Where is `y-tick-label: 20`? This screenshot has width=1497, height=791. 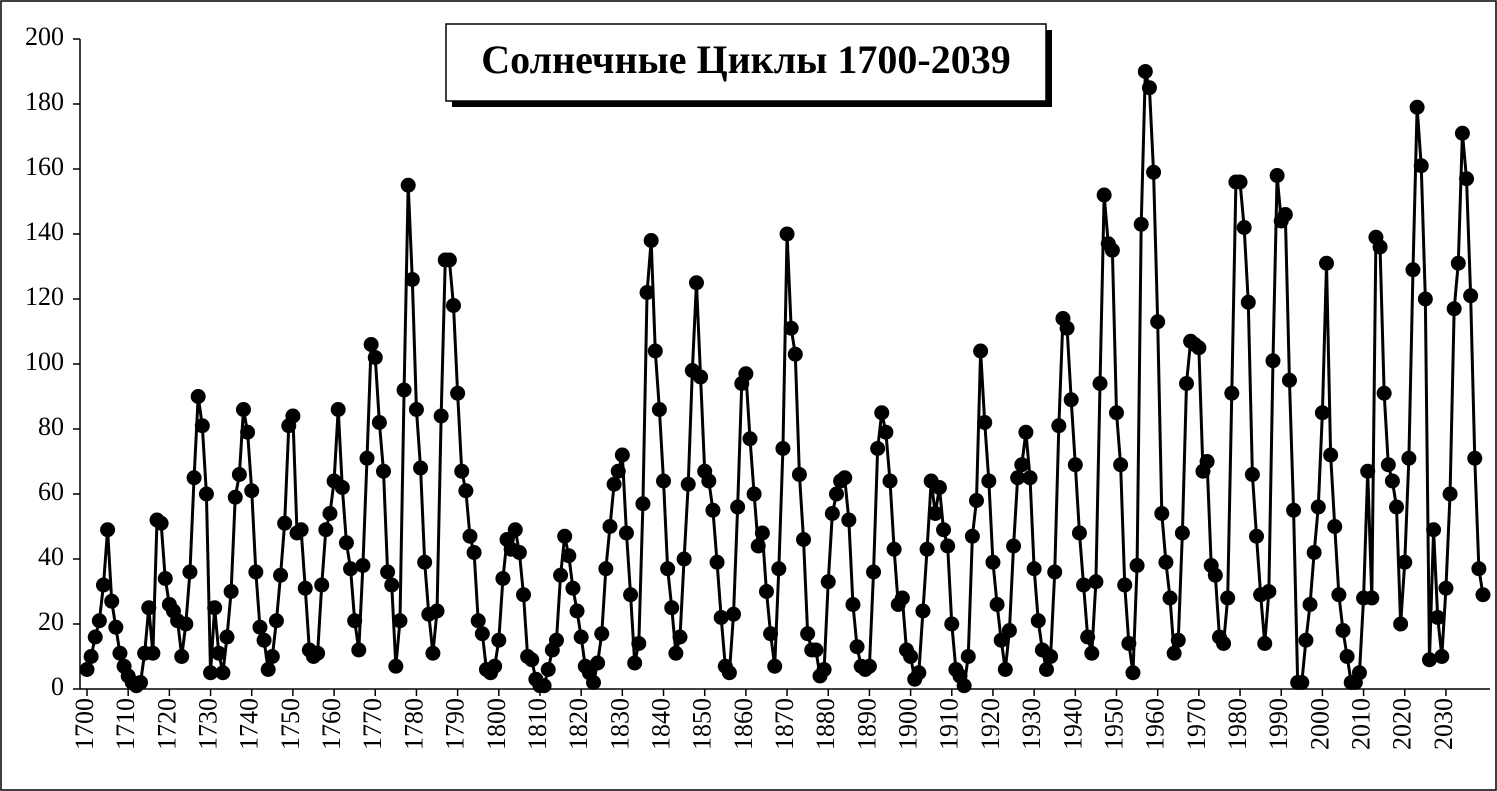 y-tick-label: 20 is located at coordinates (51, 621).